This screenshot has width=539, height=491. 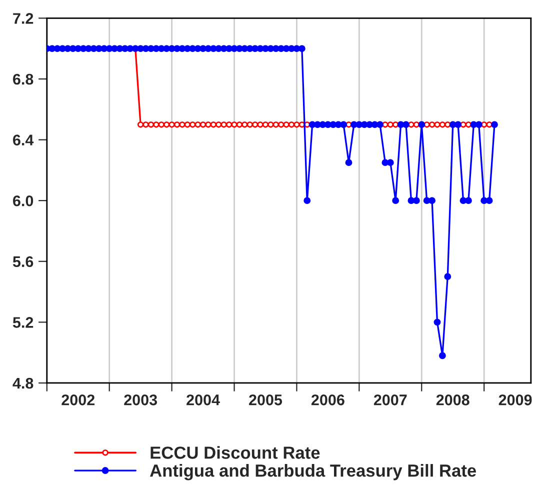 What do you see at coordinates (141, 400) in the screenshot?
I see `x-tick-label: 2003` at bounding box center [141, 400].